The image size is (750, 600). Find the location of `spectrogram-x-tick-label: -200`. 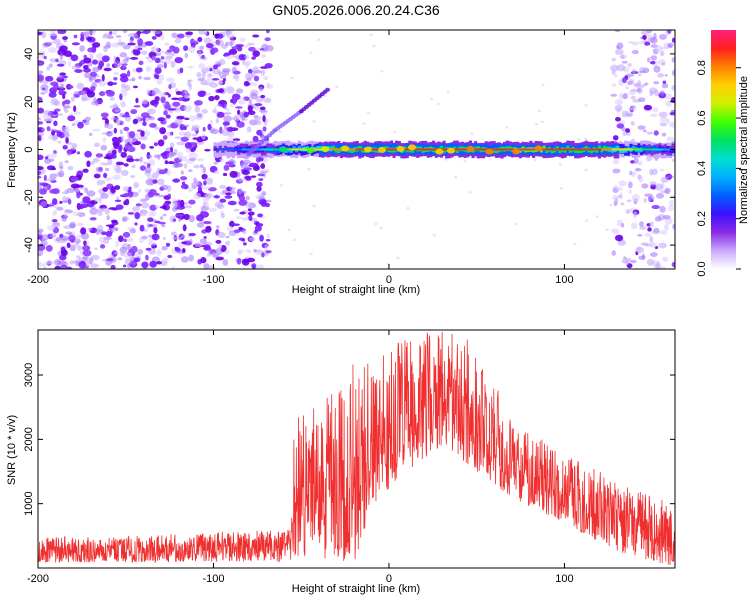

spectrogram-x-tick-label: -200 is located at coordinates (38, 280).